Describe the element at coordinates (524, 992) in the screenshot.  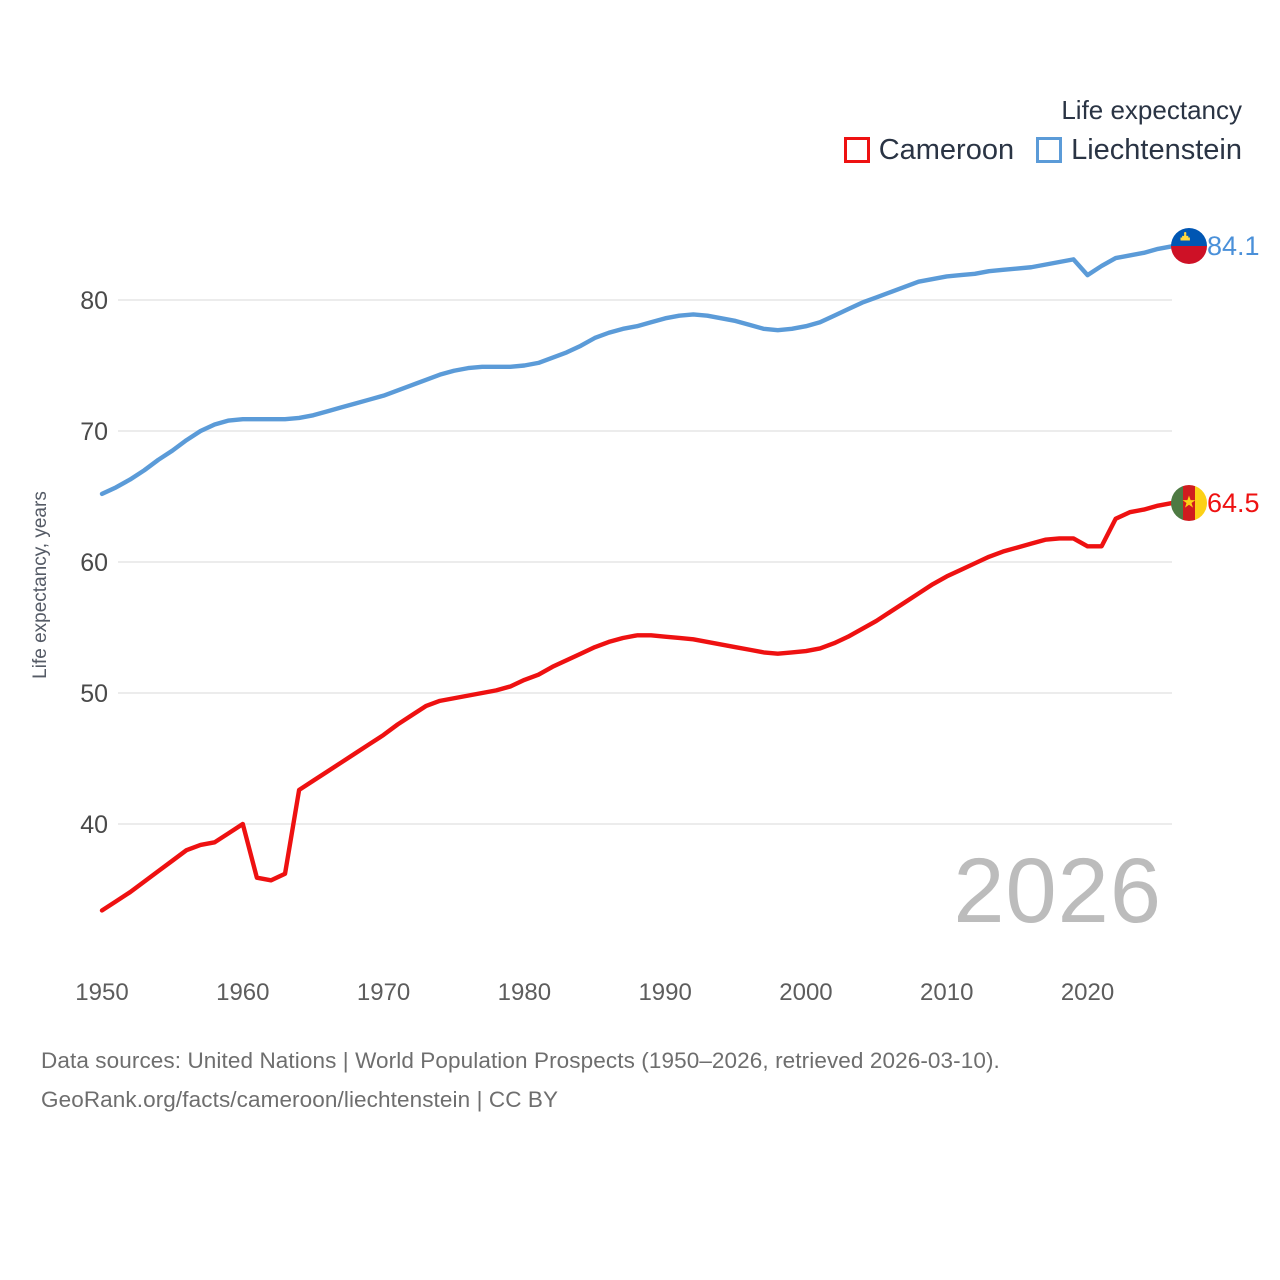
I see `x-tick-label: 1980` at that location.